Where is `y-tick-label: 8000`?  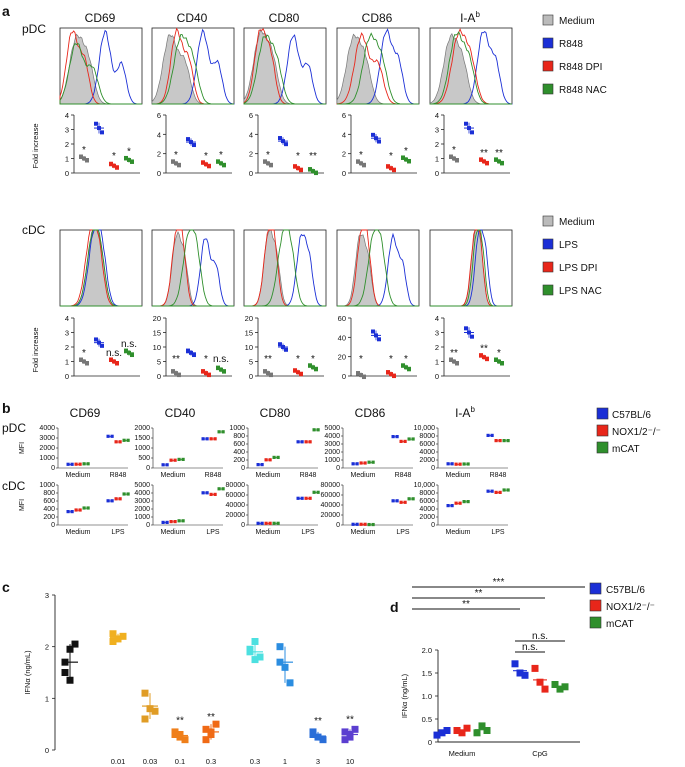 y-tick-label: 8000 is located at coordinates (427, 493).